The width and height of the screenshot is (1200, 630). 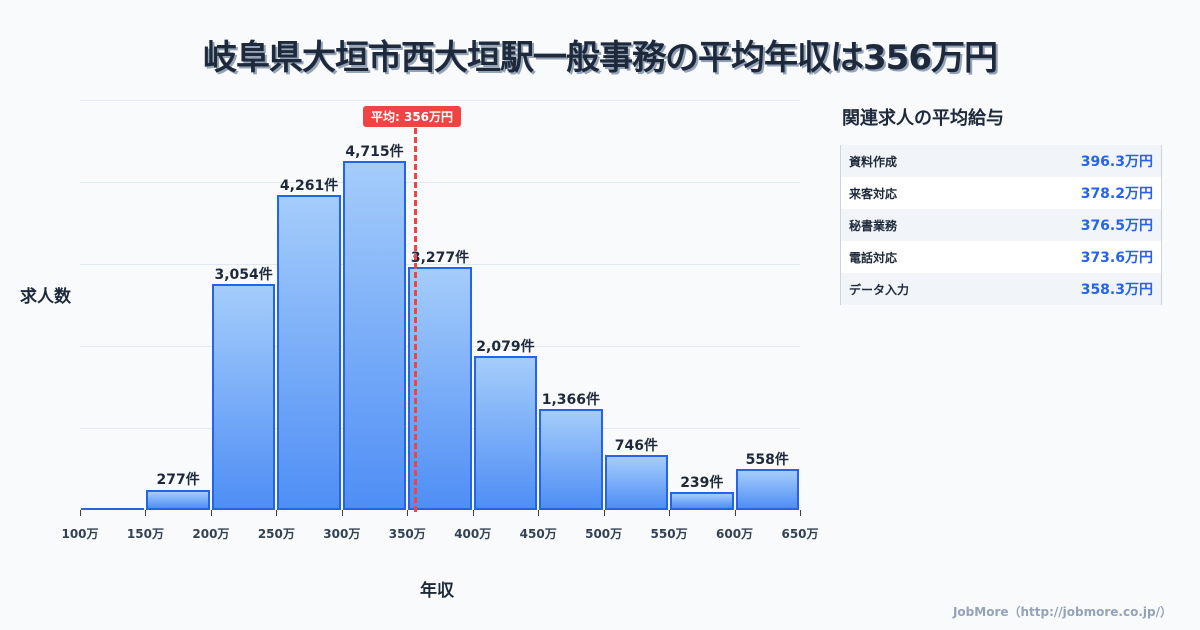 I want to click on y-axis-label: 求人数, so click(x=45, y=297).